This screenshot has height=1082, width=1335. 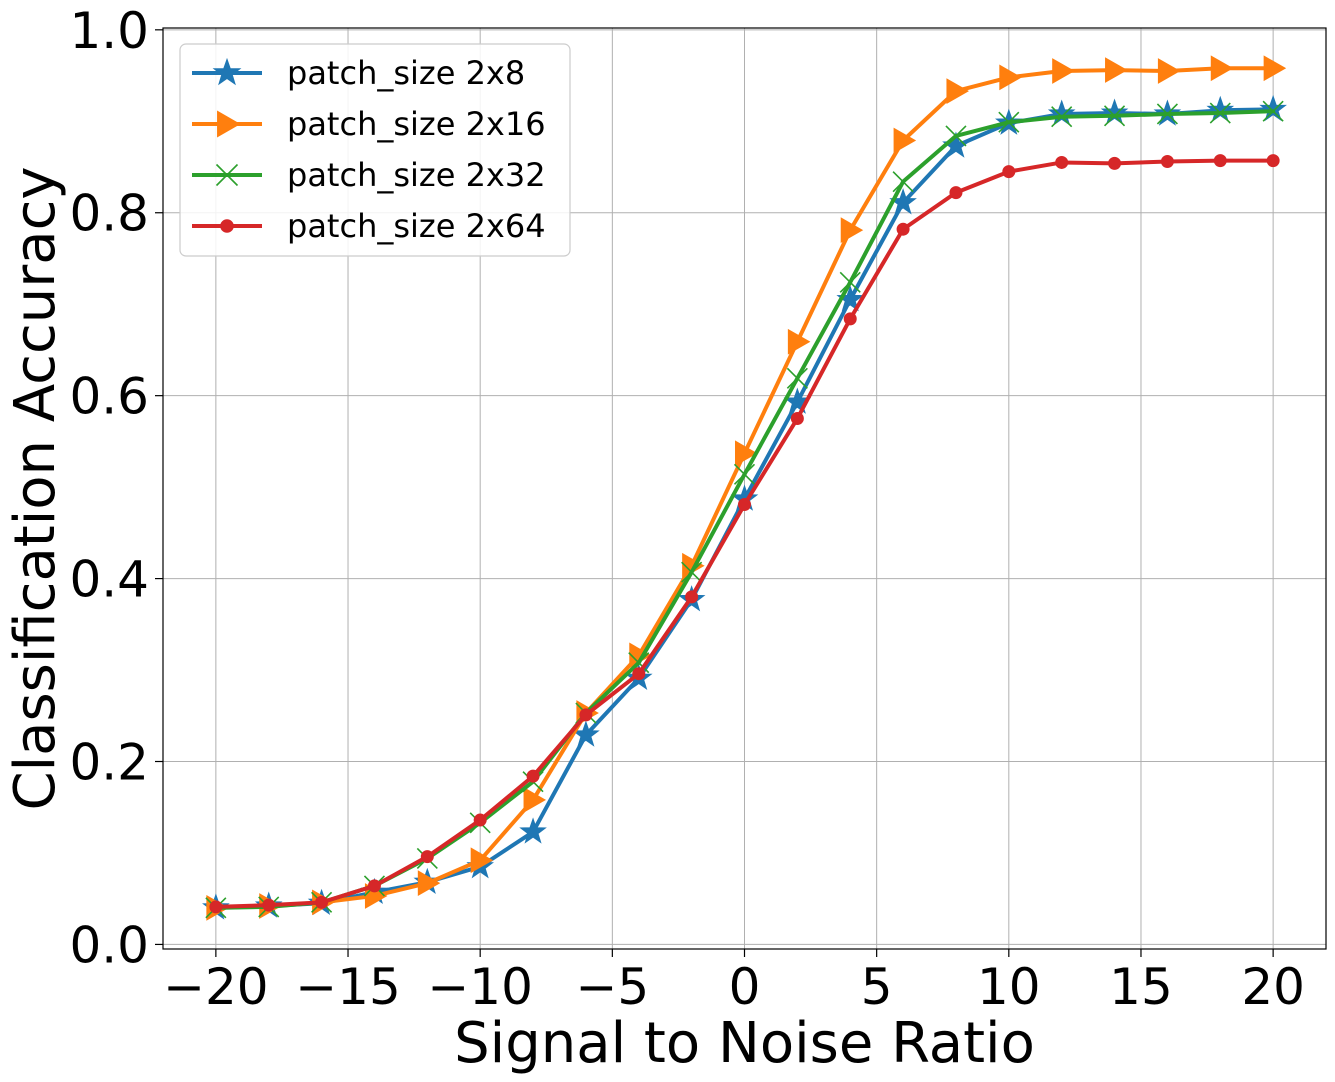 I want to click on legend-item: patch_size 2x8, so click(x=358, y=73).